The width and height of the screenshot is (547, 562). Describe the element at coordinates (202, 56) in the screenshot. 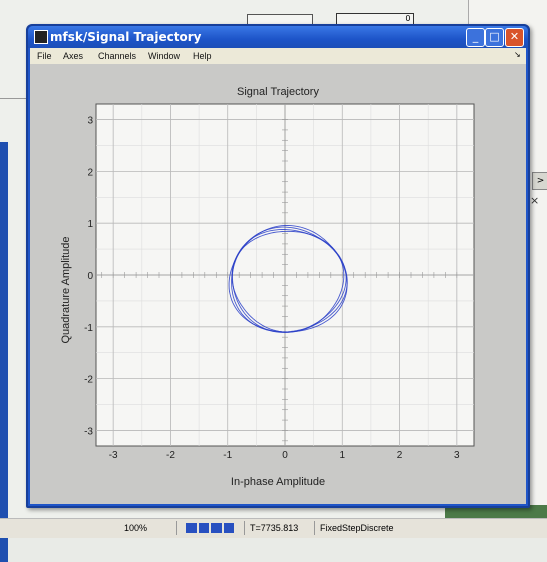

I see `menu-help: Help` at that location.